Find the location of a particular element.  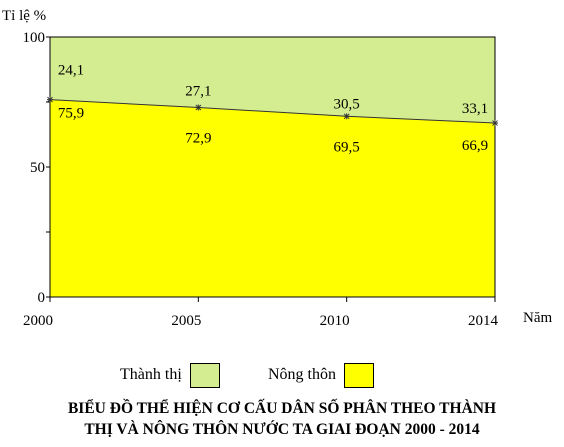

data-label-thanh-thi: 27,1 is located at coordinates (198, 91).